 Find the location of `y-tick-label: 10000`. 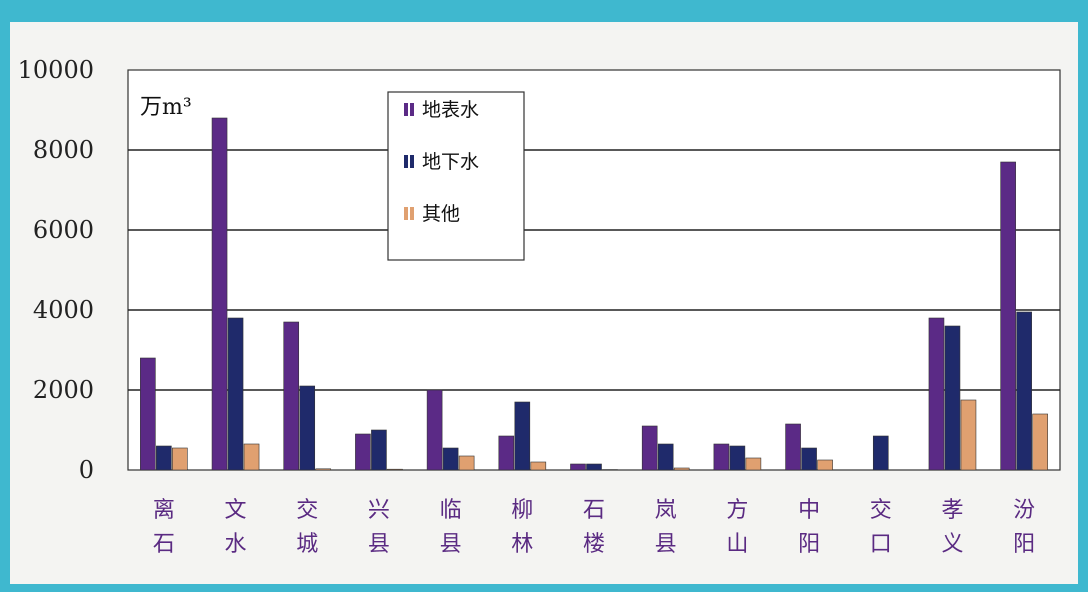

y-tick-label: 10000 is located at coordinates (56, 70).